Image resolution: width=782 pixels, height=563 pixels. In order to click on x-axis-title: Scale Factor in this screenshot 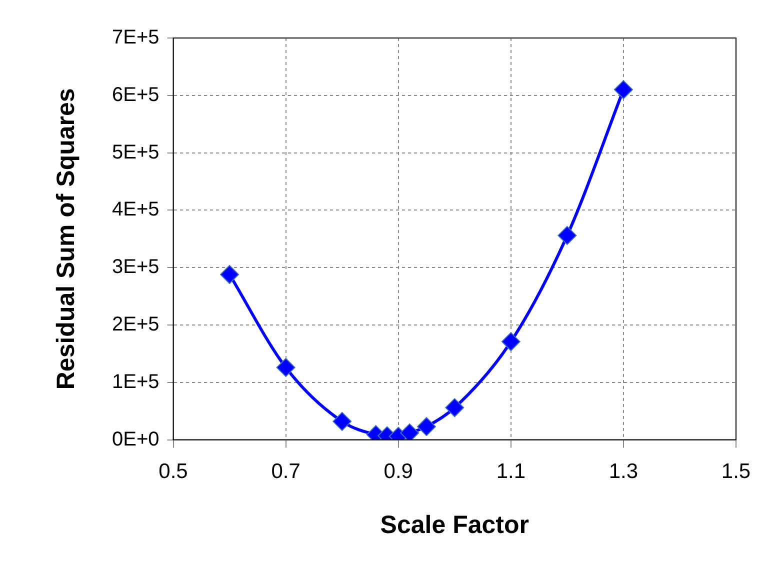, I will do `click(455, 524)`.